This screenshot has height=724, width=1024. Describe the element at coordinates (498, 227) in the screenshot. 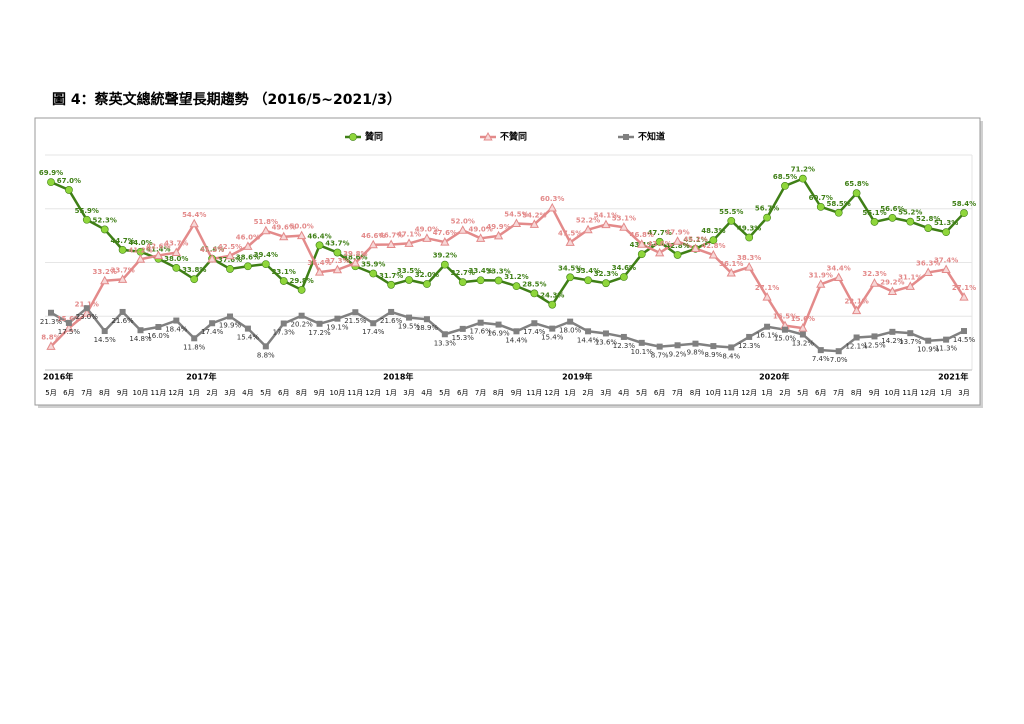

I see `data-label: 49.9%` at that location.